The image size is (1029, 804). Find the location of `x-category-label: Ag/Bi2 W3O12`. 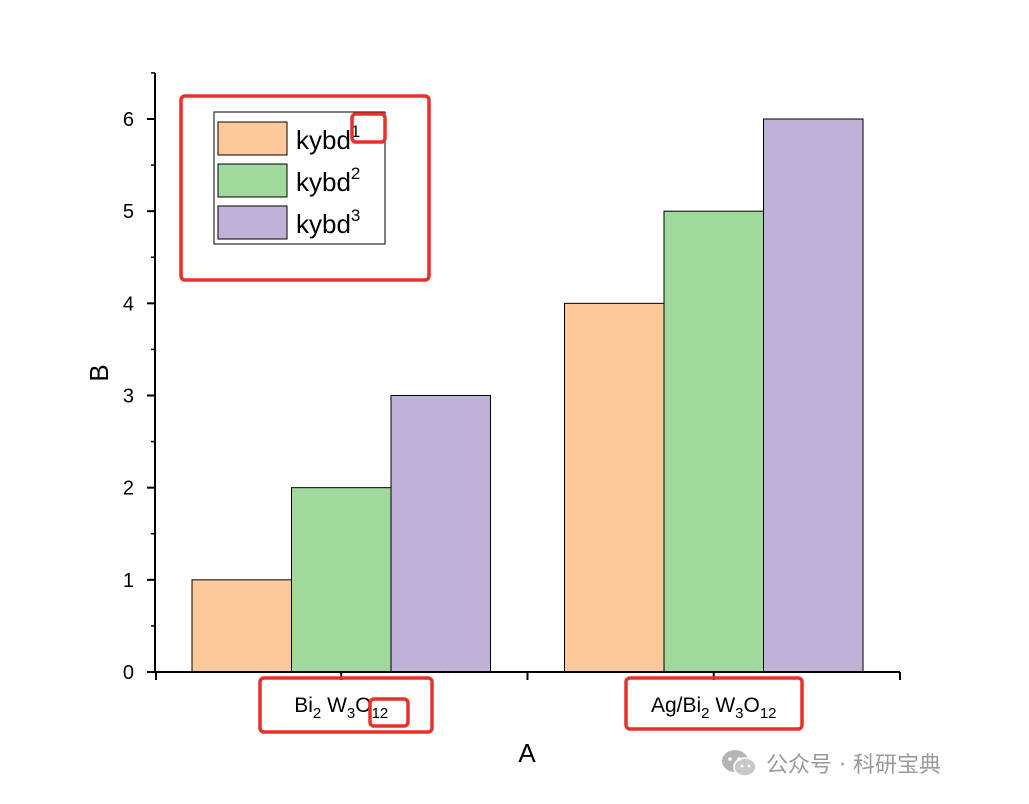

x-category-label: Ag/Bi2 W3O12 is located at coordinates (714, 708).